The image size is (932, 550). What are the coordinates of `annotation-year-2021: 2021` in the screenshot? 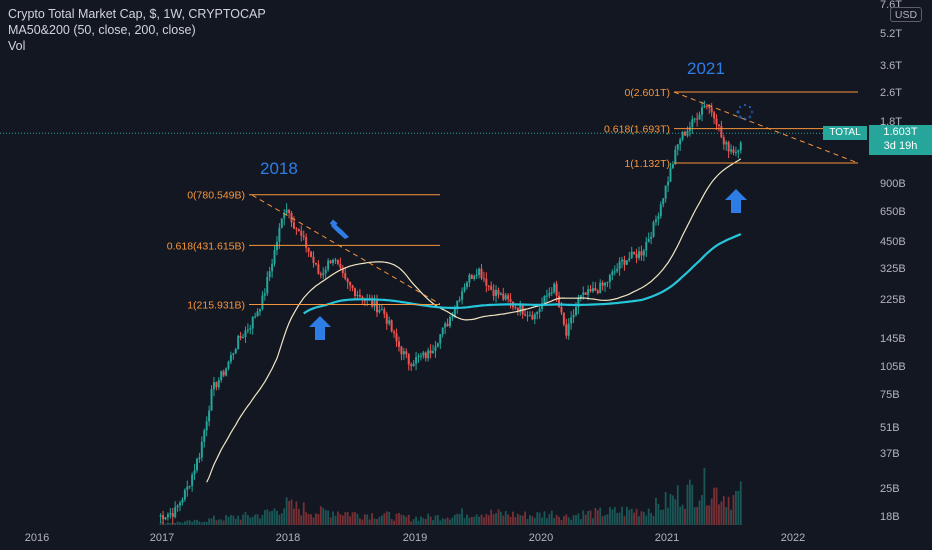 It's located at (706, 68).